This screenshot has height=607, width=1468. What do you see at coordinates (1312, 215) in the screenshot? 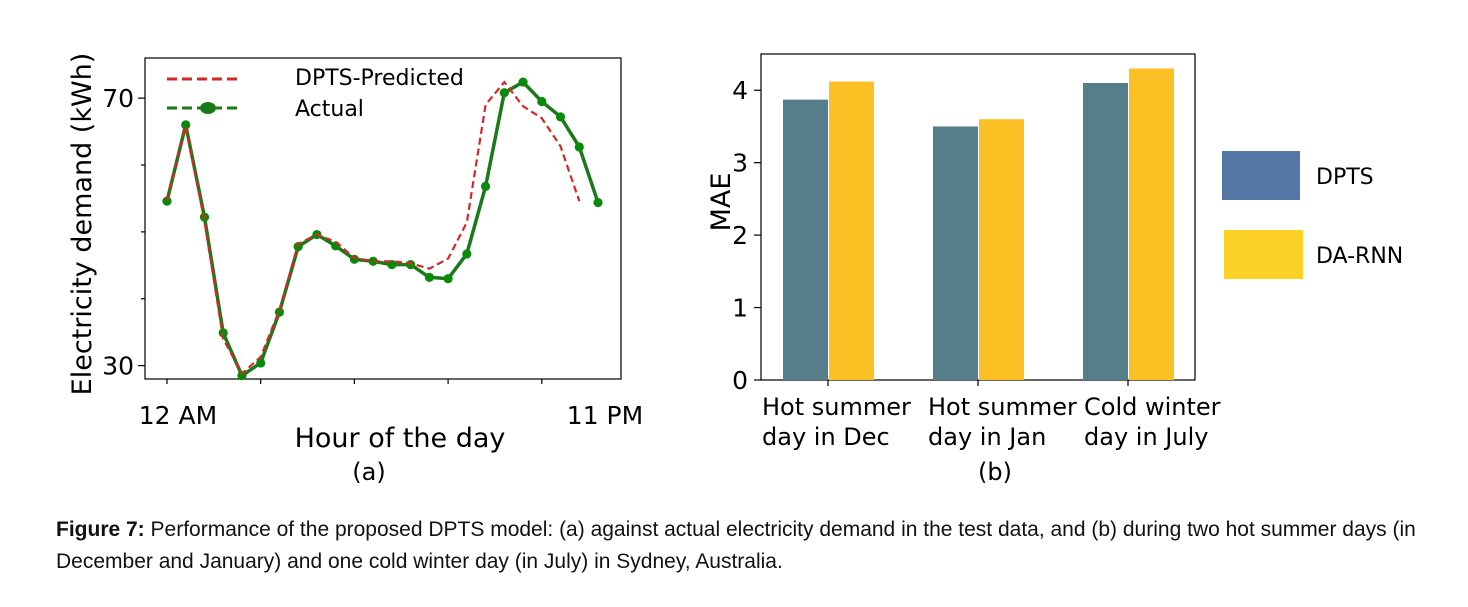
I see `legend: DPTS DA-RNN` at bounding box center [1312, 215].